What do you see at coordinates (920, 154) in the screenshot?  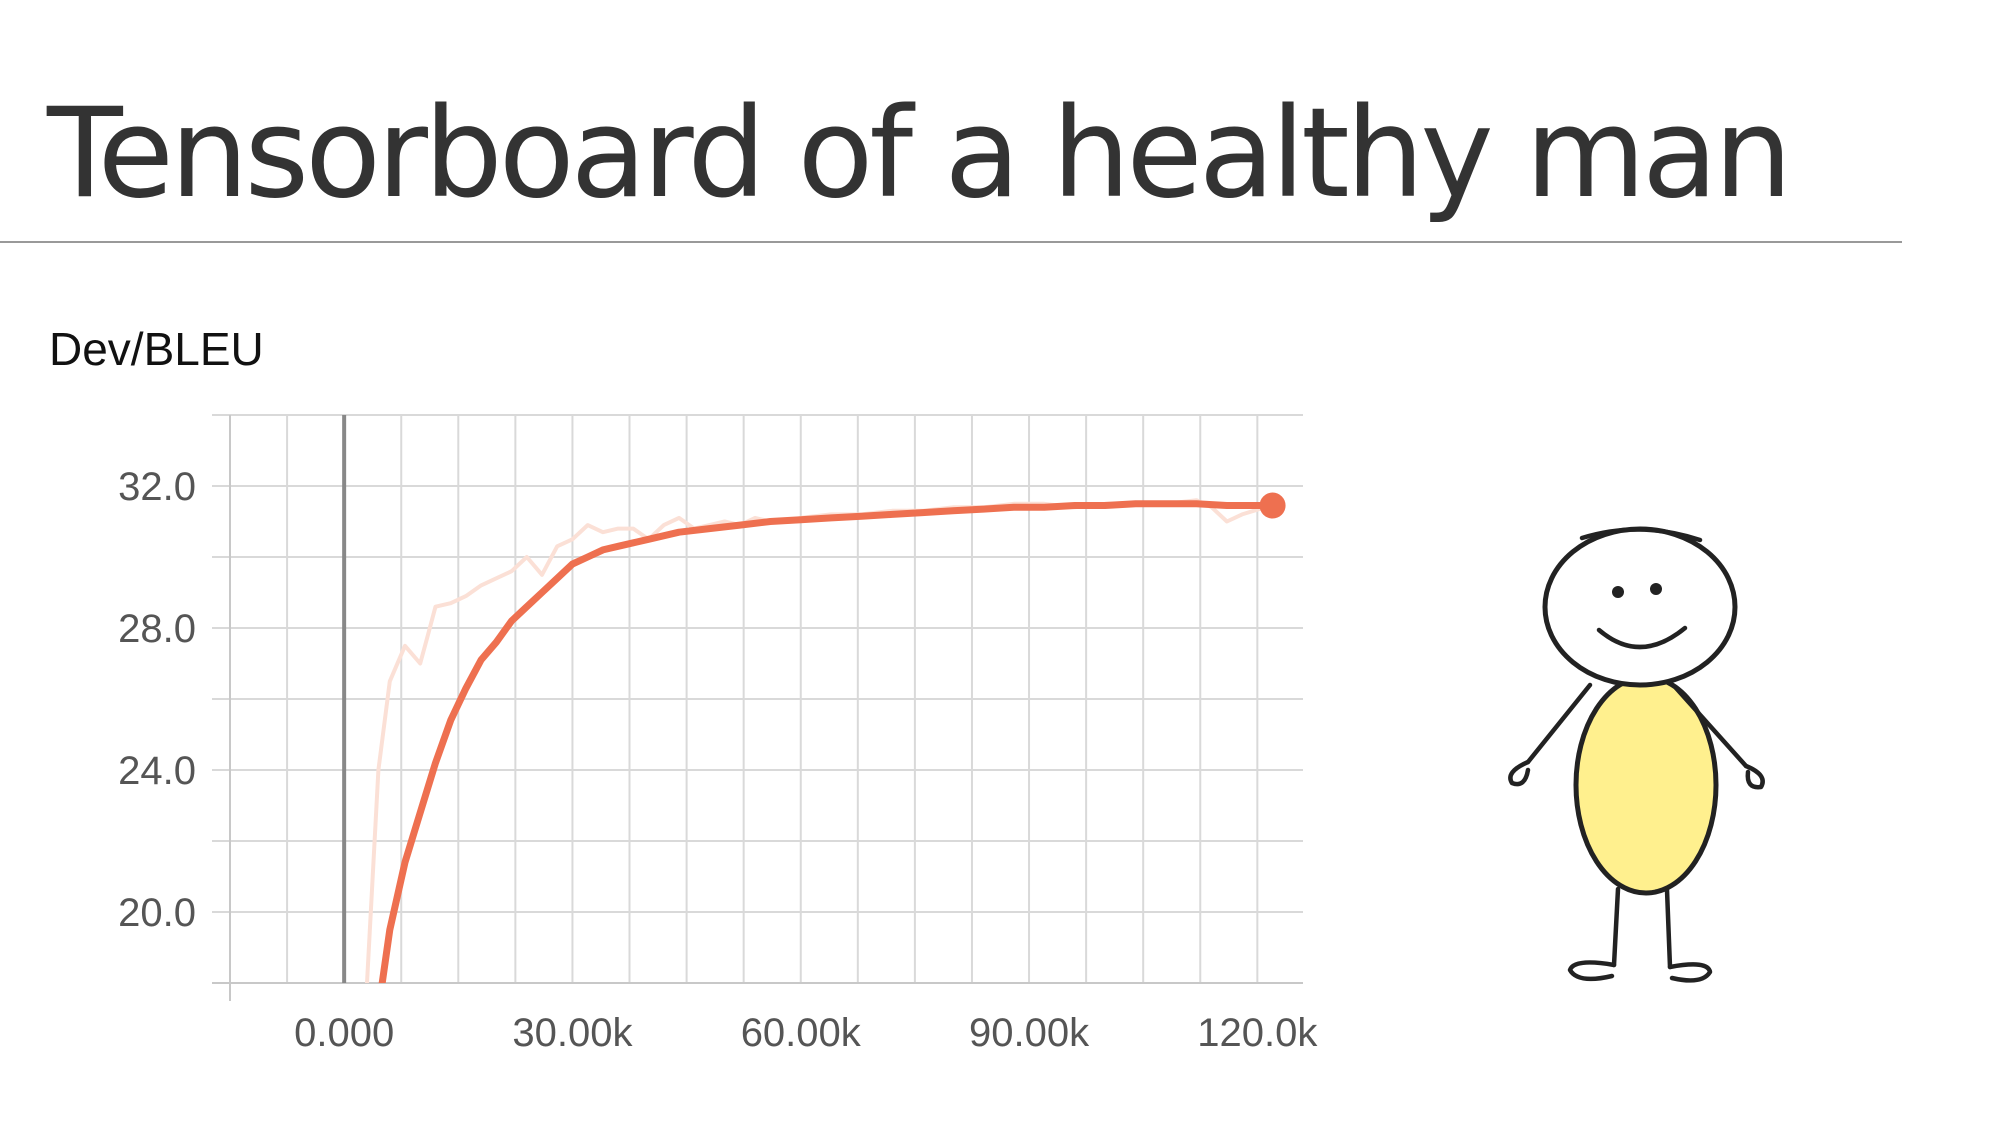 I see `slide-title: Tensorboard of a healthy man` at bounding box center [920, 154].